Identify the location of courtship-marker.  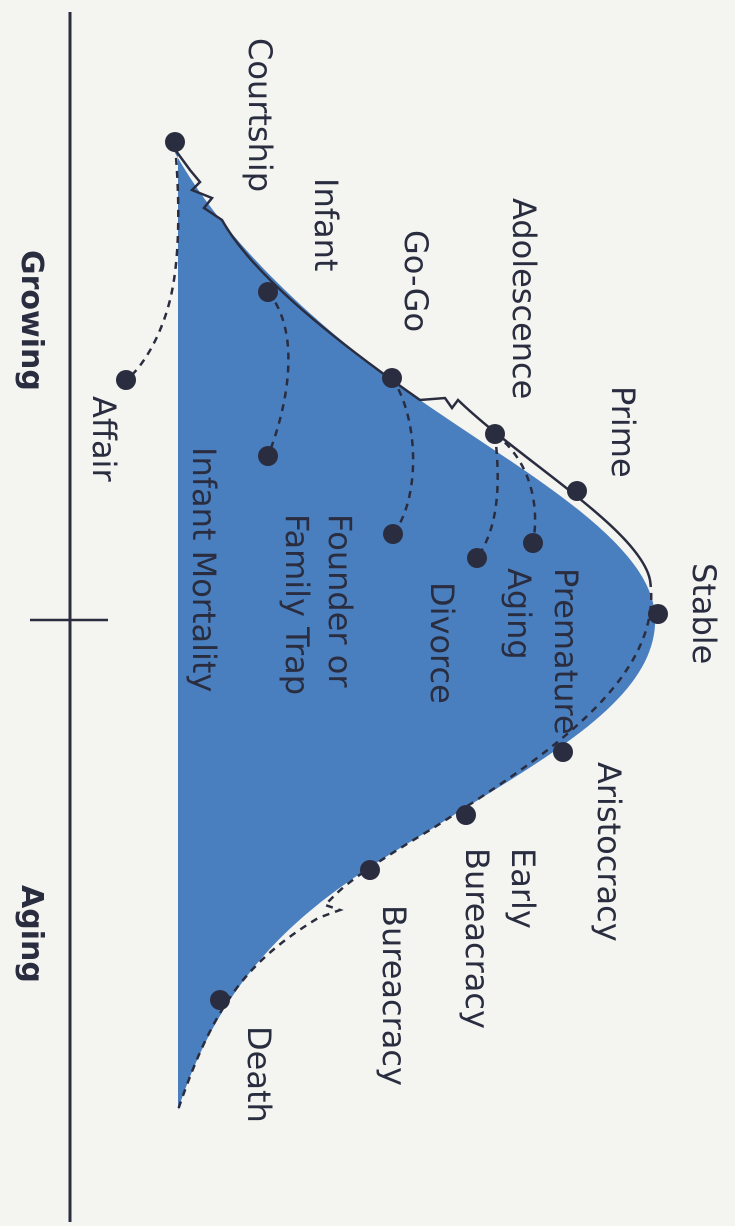
(175, 142).